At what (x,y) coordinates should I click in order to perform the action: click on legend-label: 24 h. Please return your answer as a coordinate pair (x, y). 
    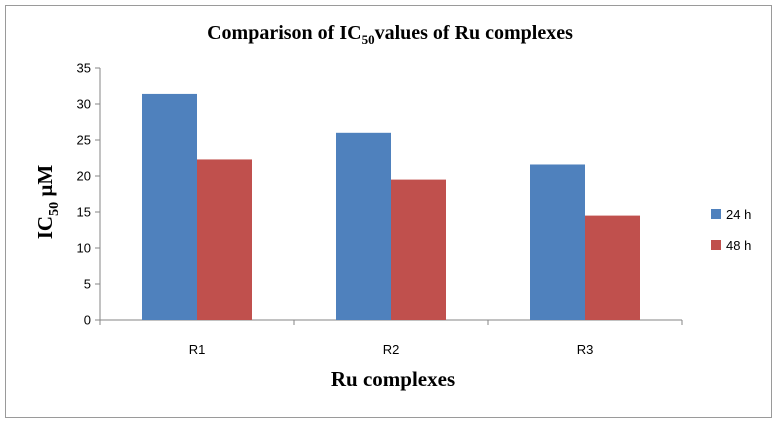
    Looking at the image, I should click on (738, 214).